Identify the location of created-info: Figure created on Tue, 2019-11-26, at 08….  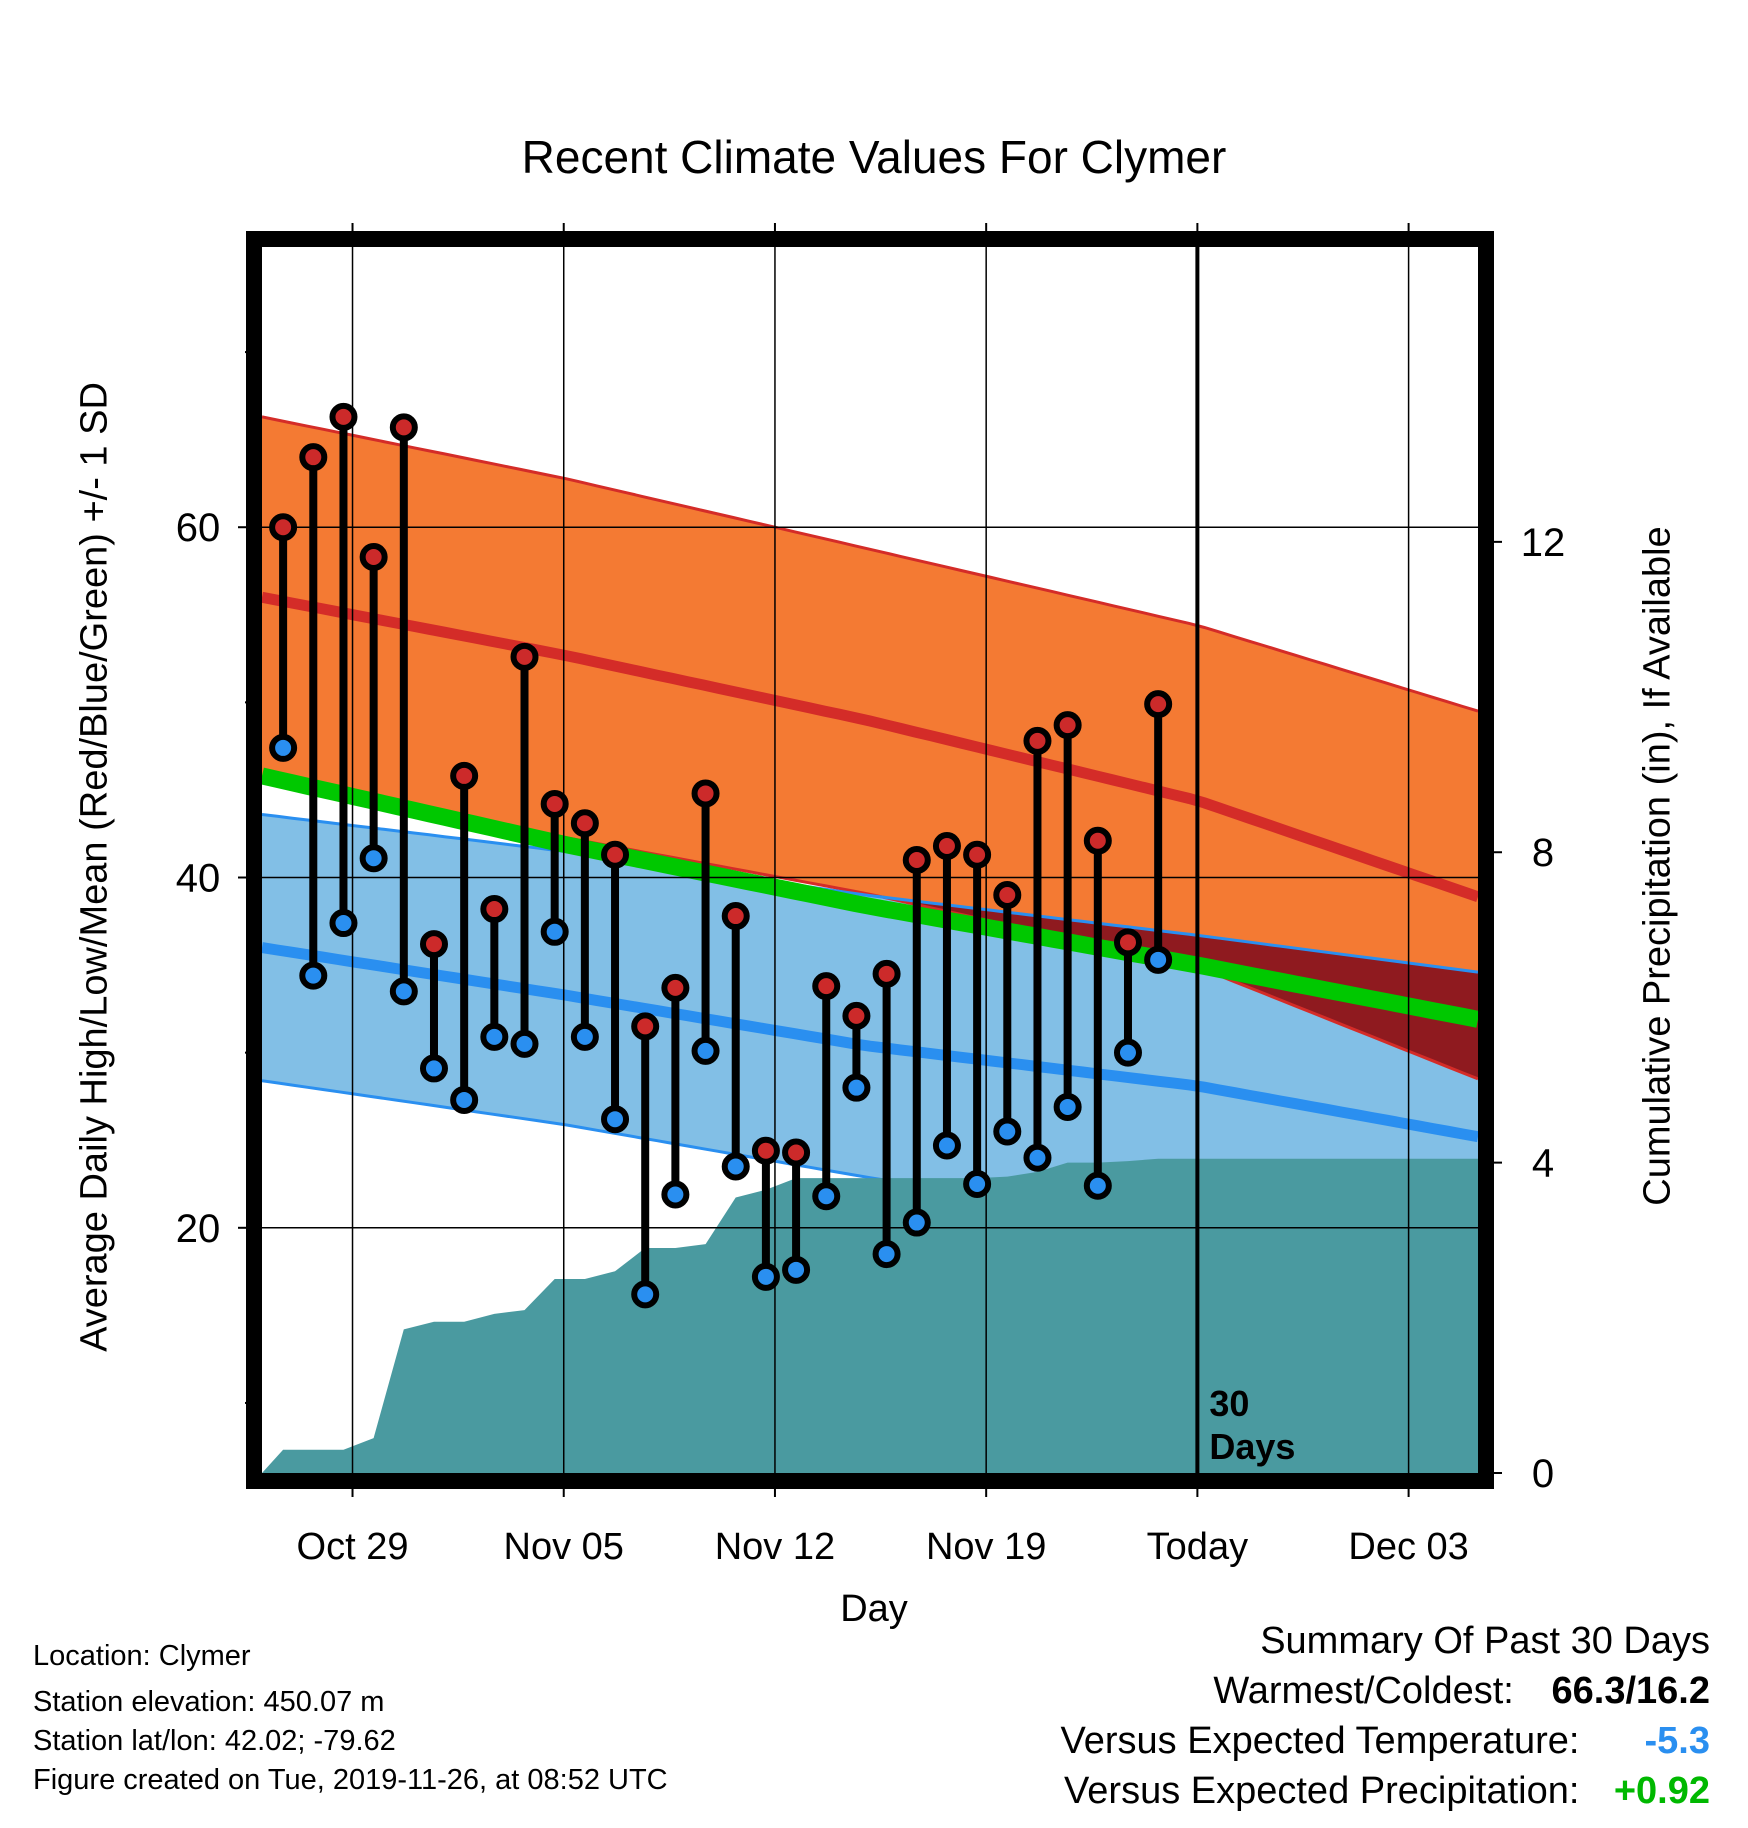
(350, 1780).